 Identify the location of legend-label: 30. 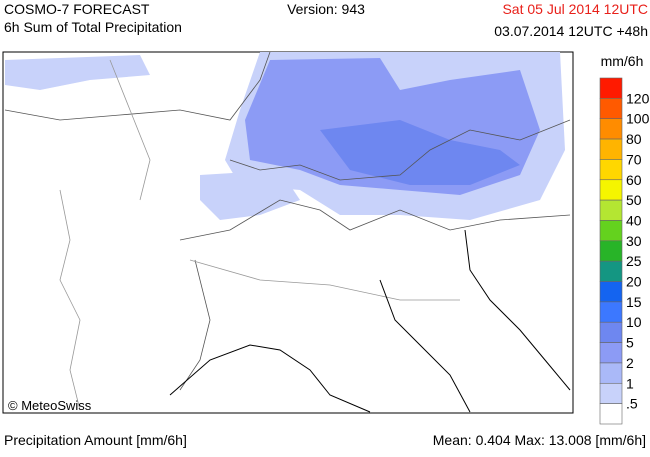
(634, 241).